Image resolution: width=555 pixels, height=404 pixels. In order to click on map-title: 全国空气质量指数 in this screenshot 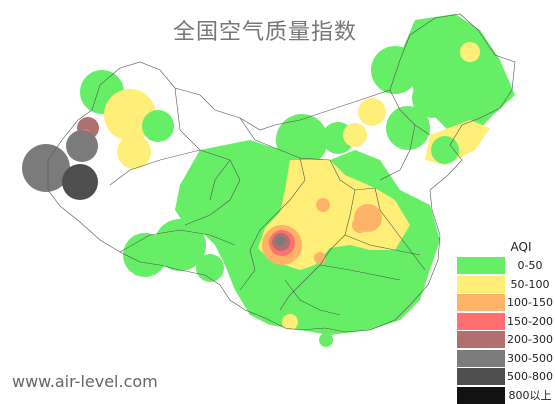, I will do `click(265, 30)`.